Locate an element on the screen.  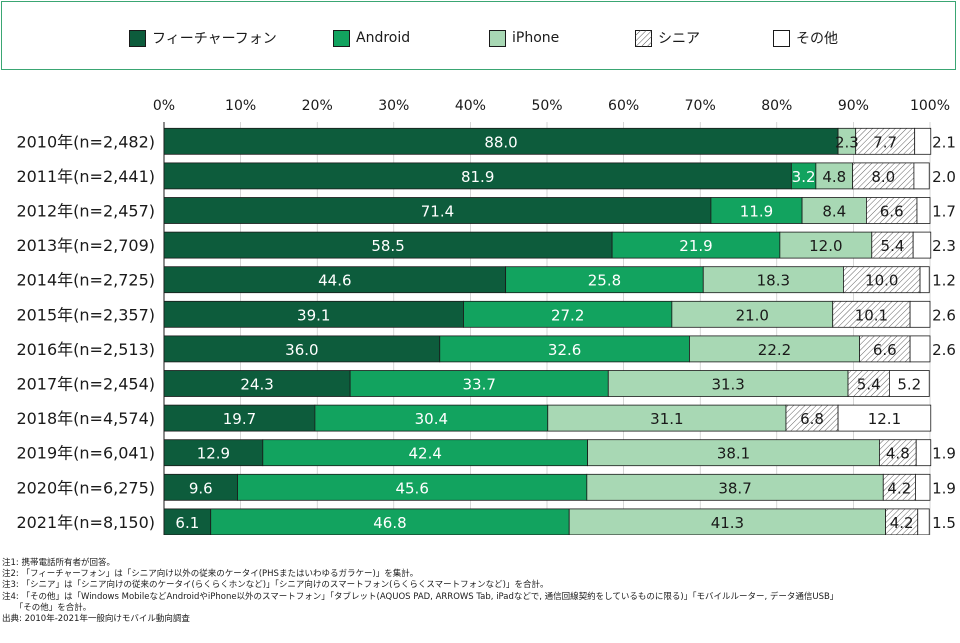
legend-swatch-other is located at coordinates (781, 38).